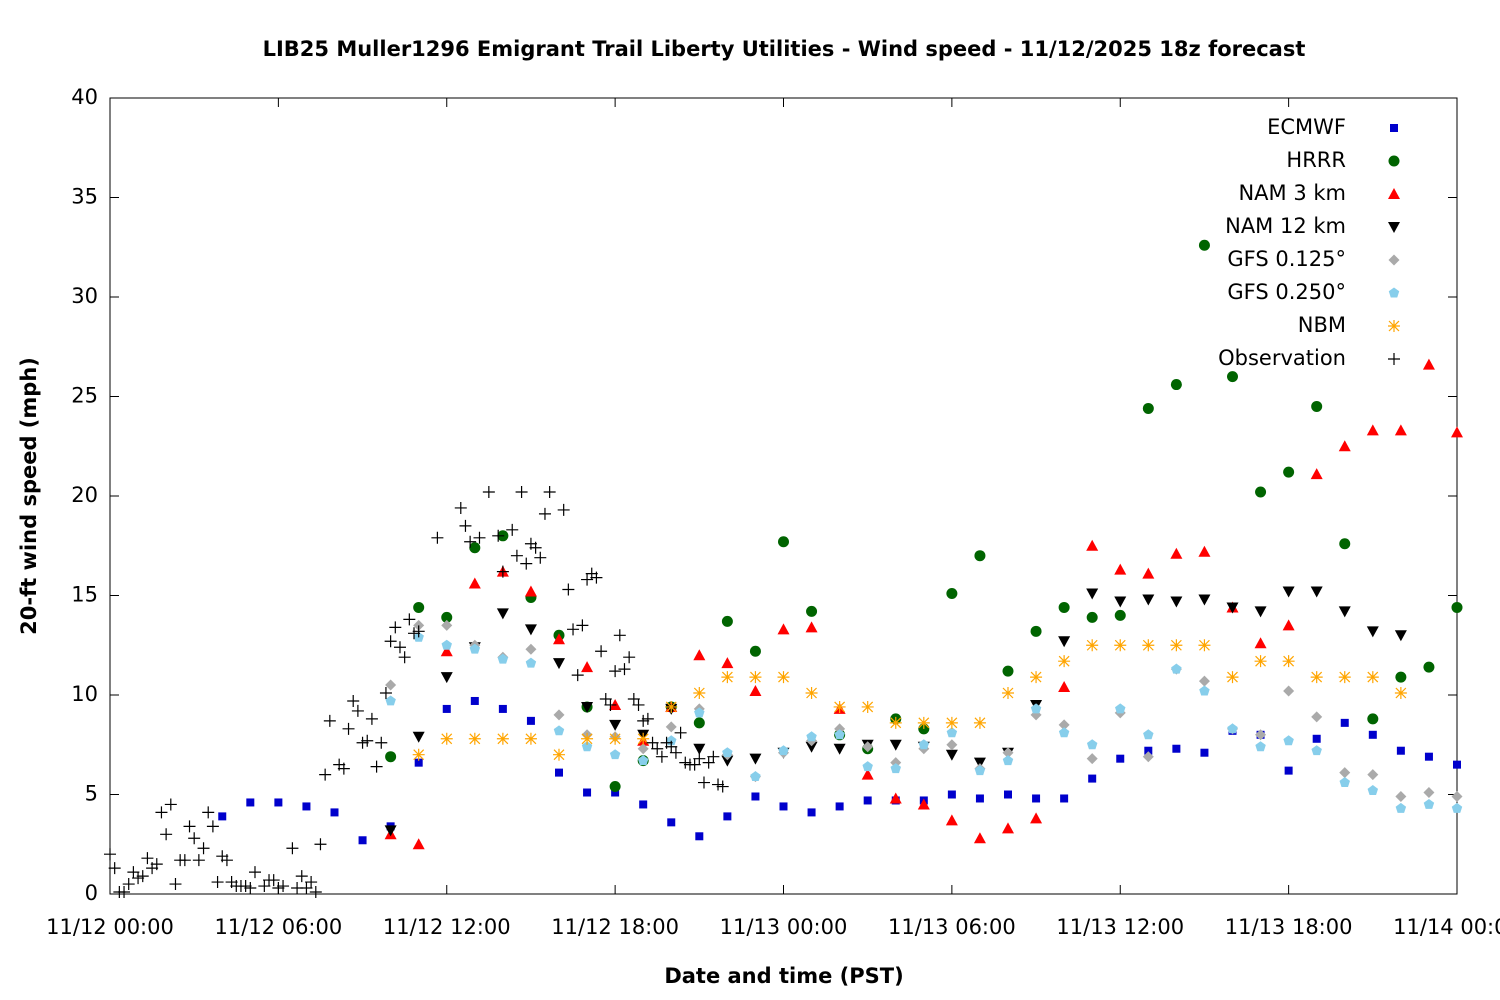  Describe the element at coordinates (1286, 292) in the screenshot. I see `legend-label: GFS 0.250°` at that location.